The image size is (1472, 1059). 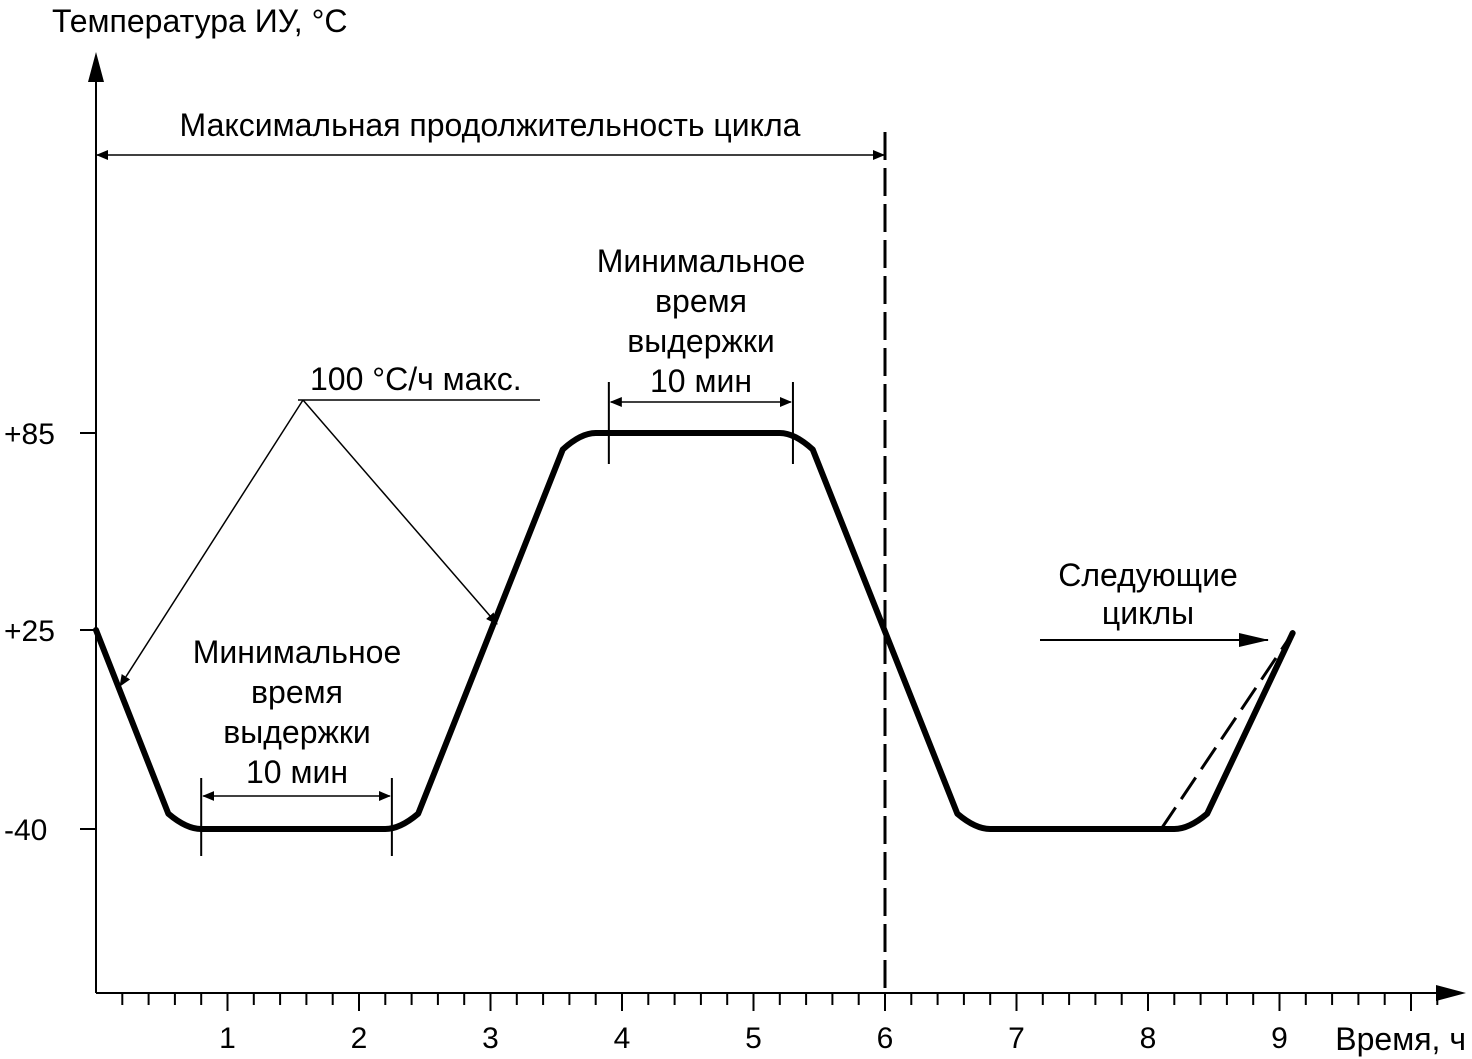 What do you see at coordinates (297, 692) in the screenshot?
I see `dwell-low-line-2: время` at bounding box center [297, 692].